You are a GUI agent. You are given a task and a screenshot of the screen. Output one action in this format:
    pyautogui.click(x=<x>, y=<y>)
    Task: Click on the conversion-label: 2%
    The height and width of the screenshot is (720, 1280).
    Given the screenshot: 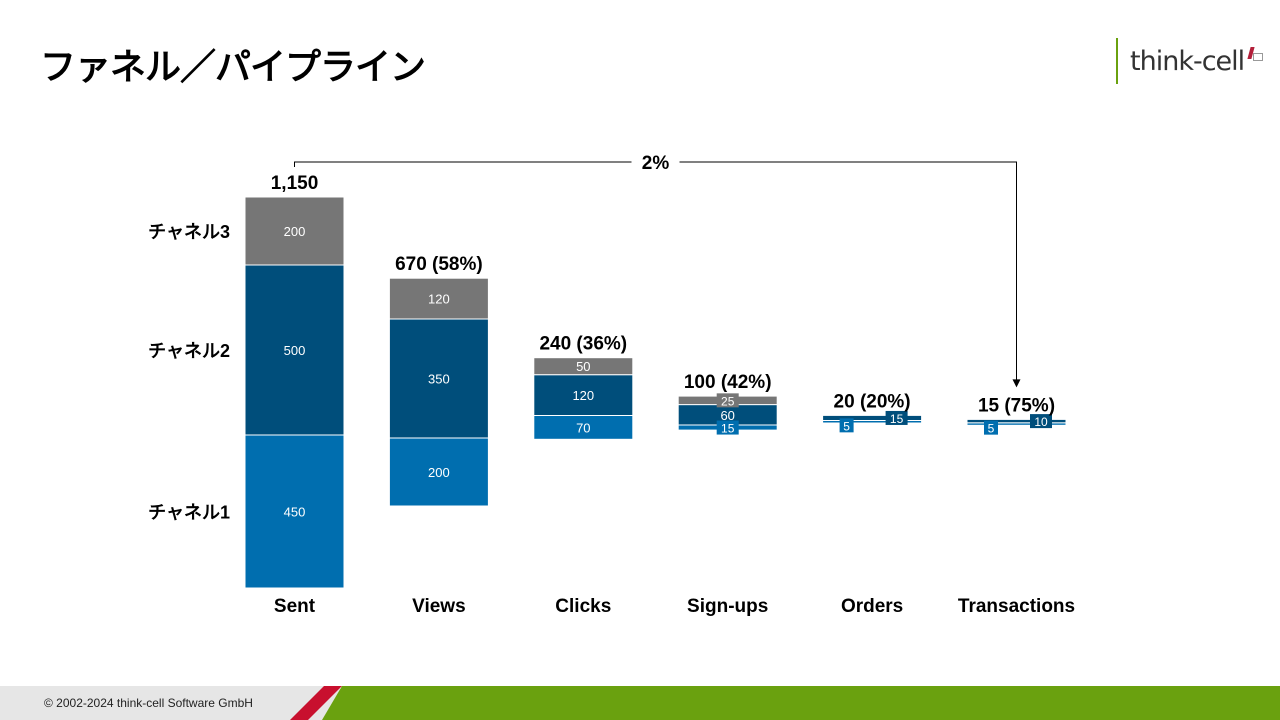 What is the action you would take?
    pyautogui.click(x=656, y=163)
    